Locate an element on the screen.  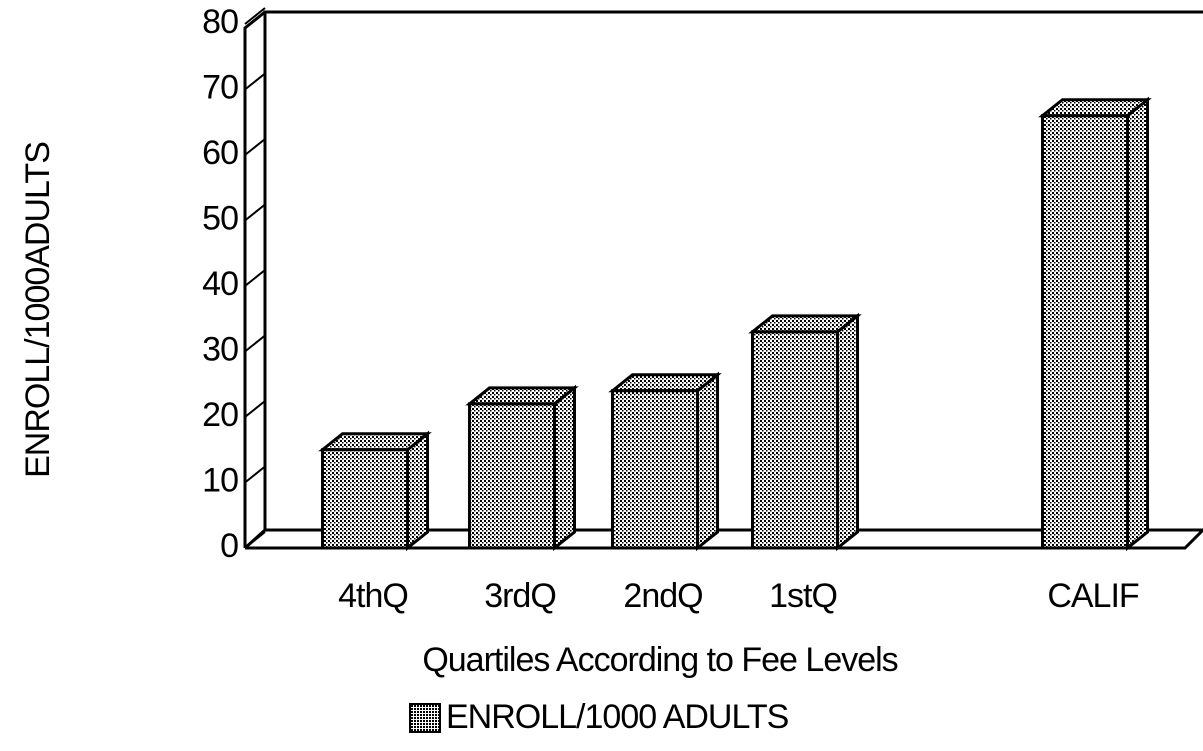
x-tick-label: 1stQ is located at coordinates (803, 596).